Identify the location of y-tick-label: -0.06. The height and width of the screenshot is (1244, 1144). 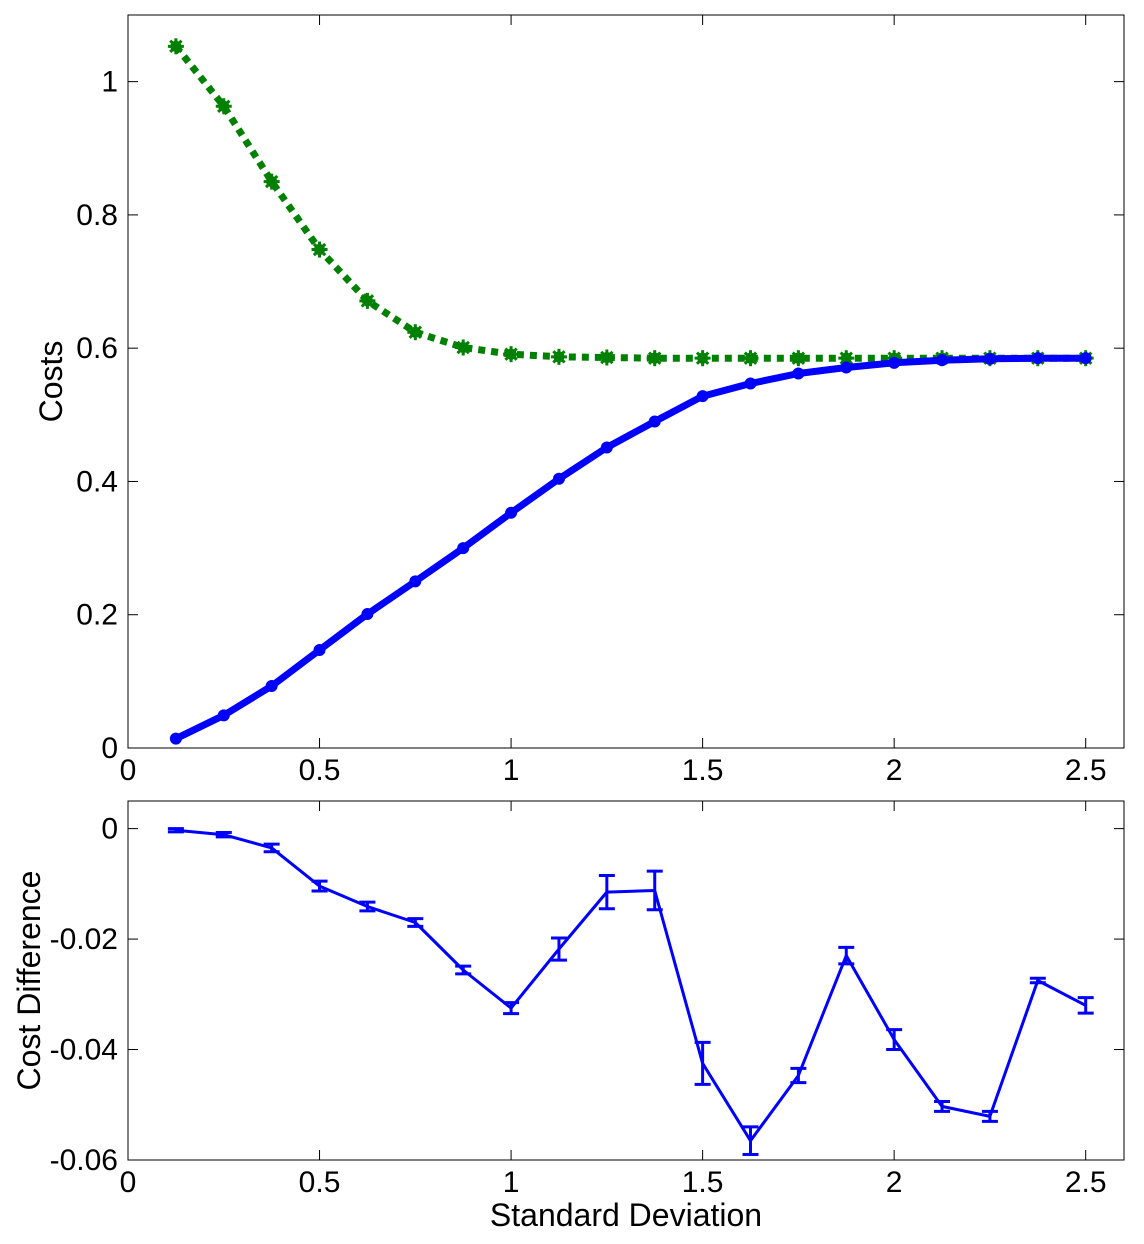
(84, 1160).